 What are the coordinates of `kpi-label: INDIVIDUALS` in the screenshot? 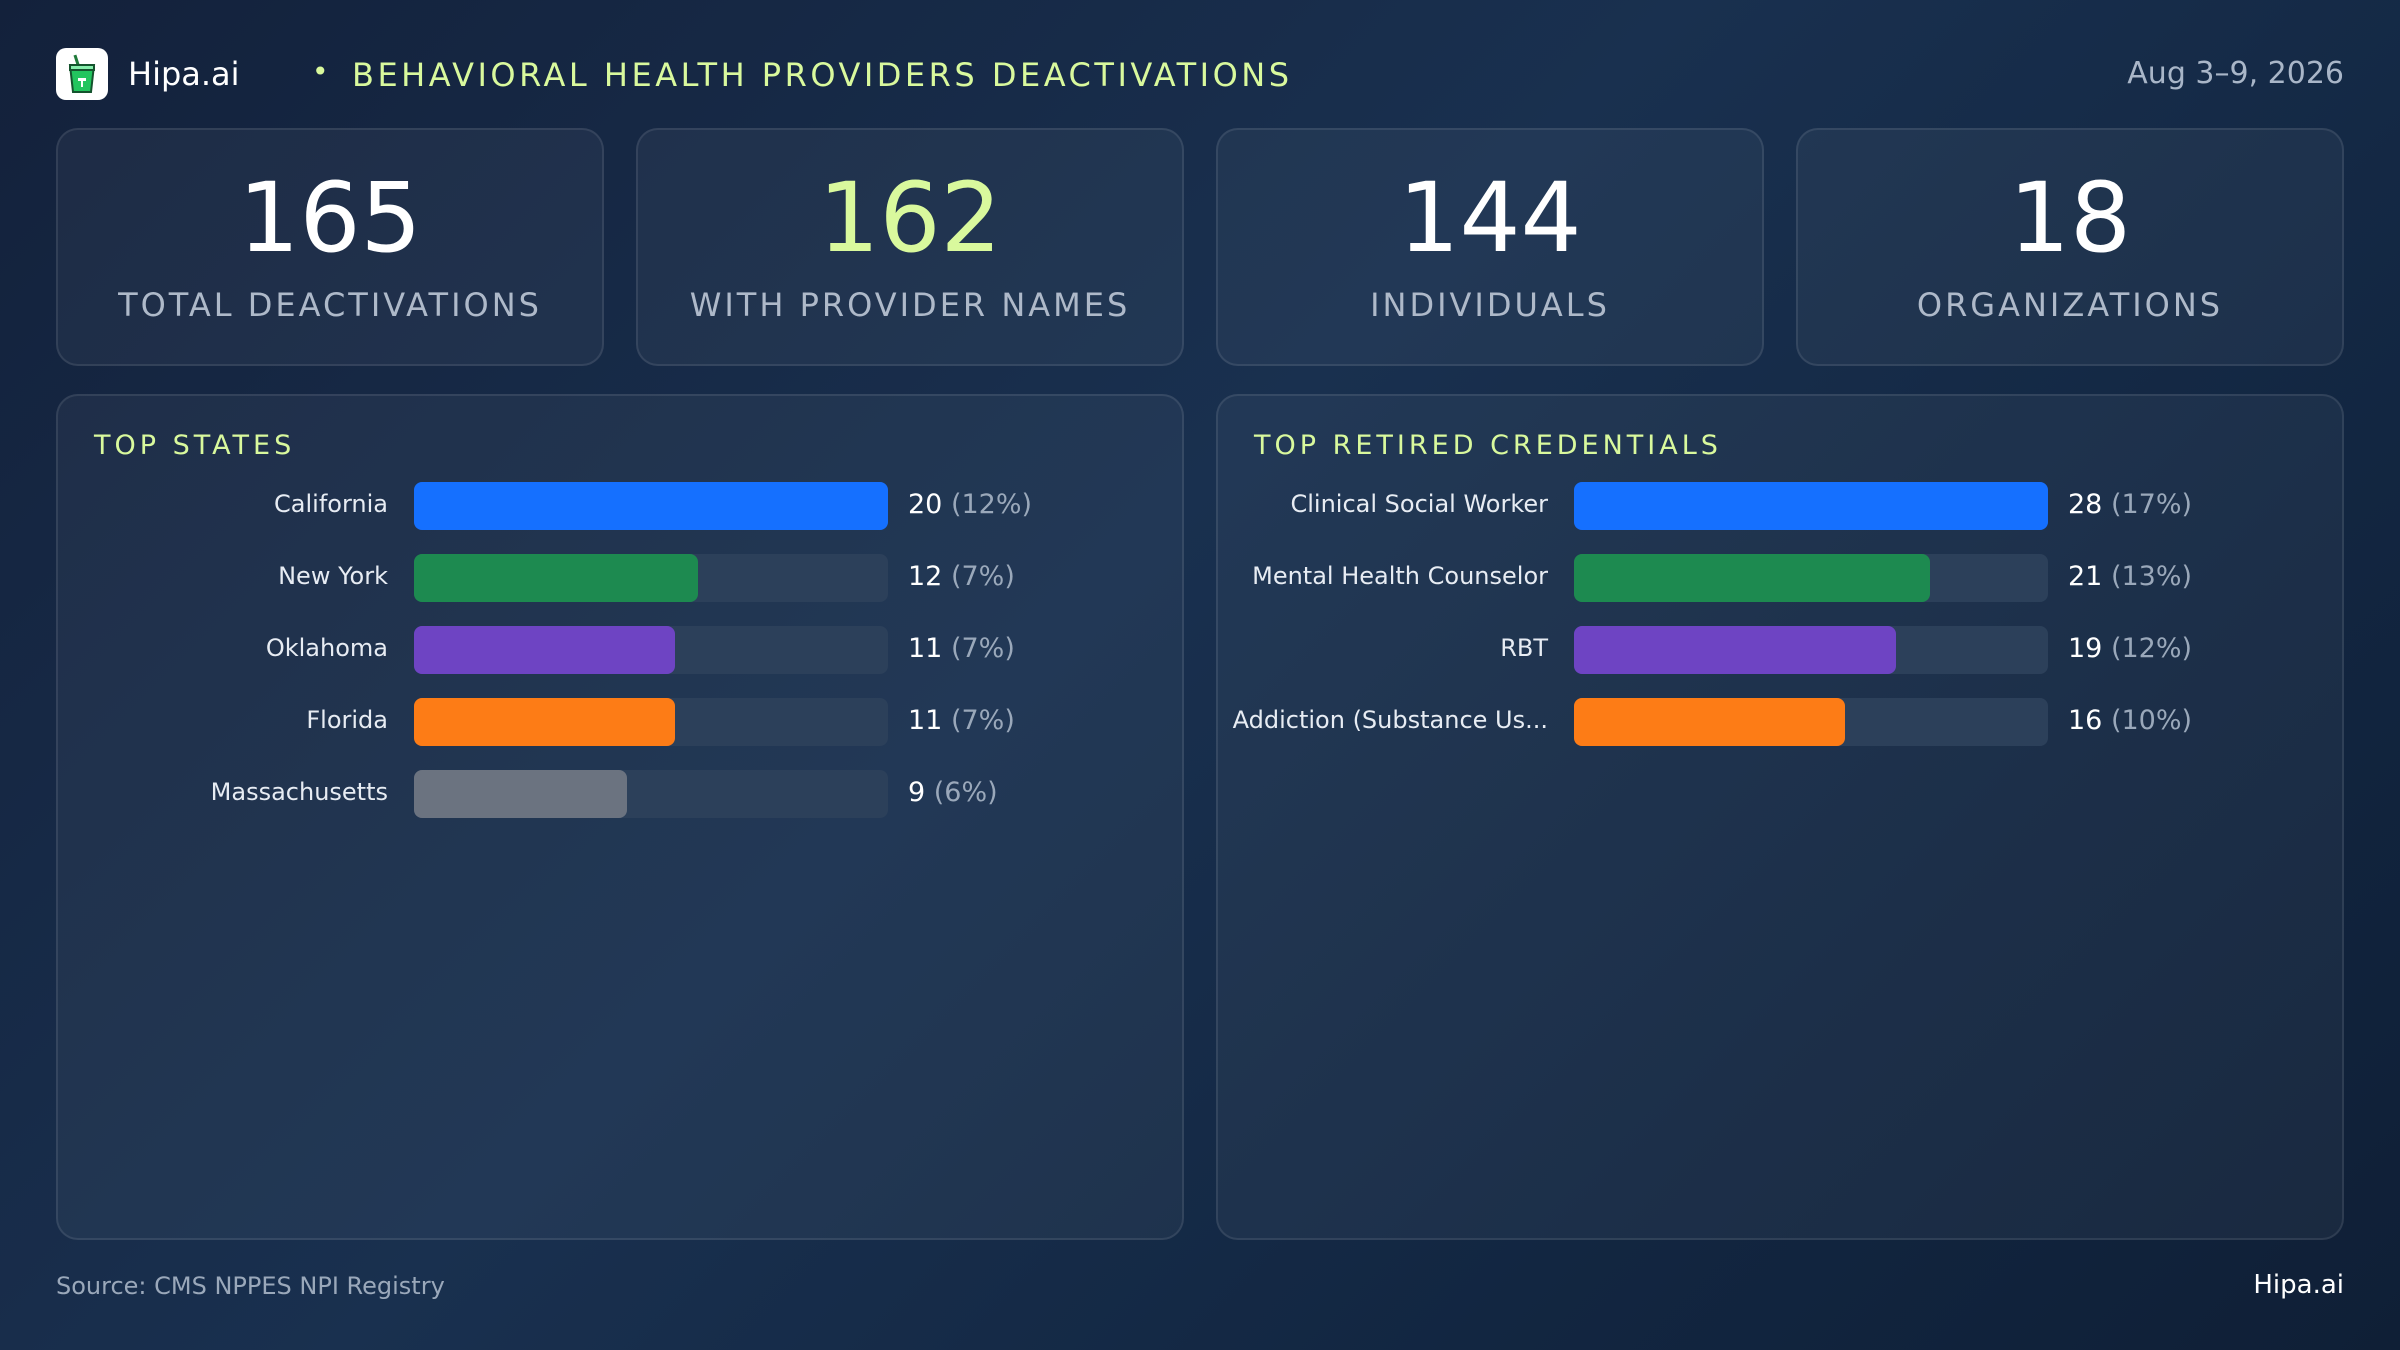 It's located at (1490, 305).